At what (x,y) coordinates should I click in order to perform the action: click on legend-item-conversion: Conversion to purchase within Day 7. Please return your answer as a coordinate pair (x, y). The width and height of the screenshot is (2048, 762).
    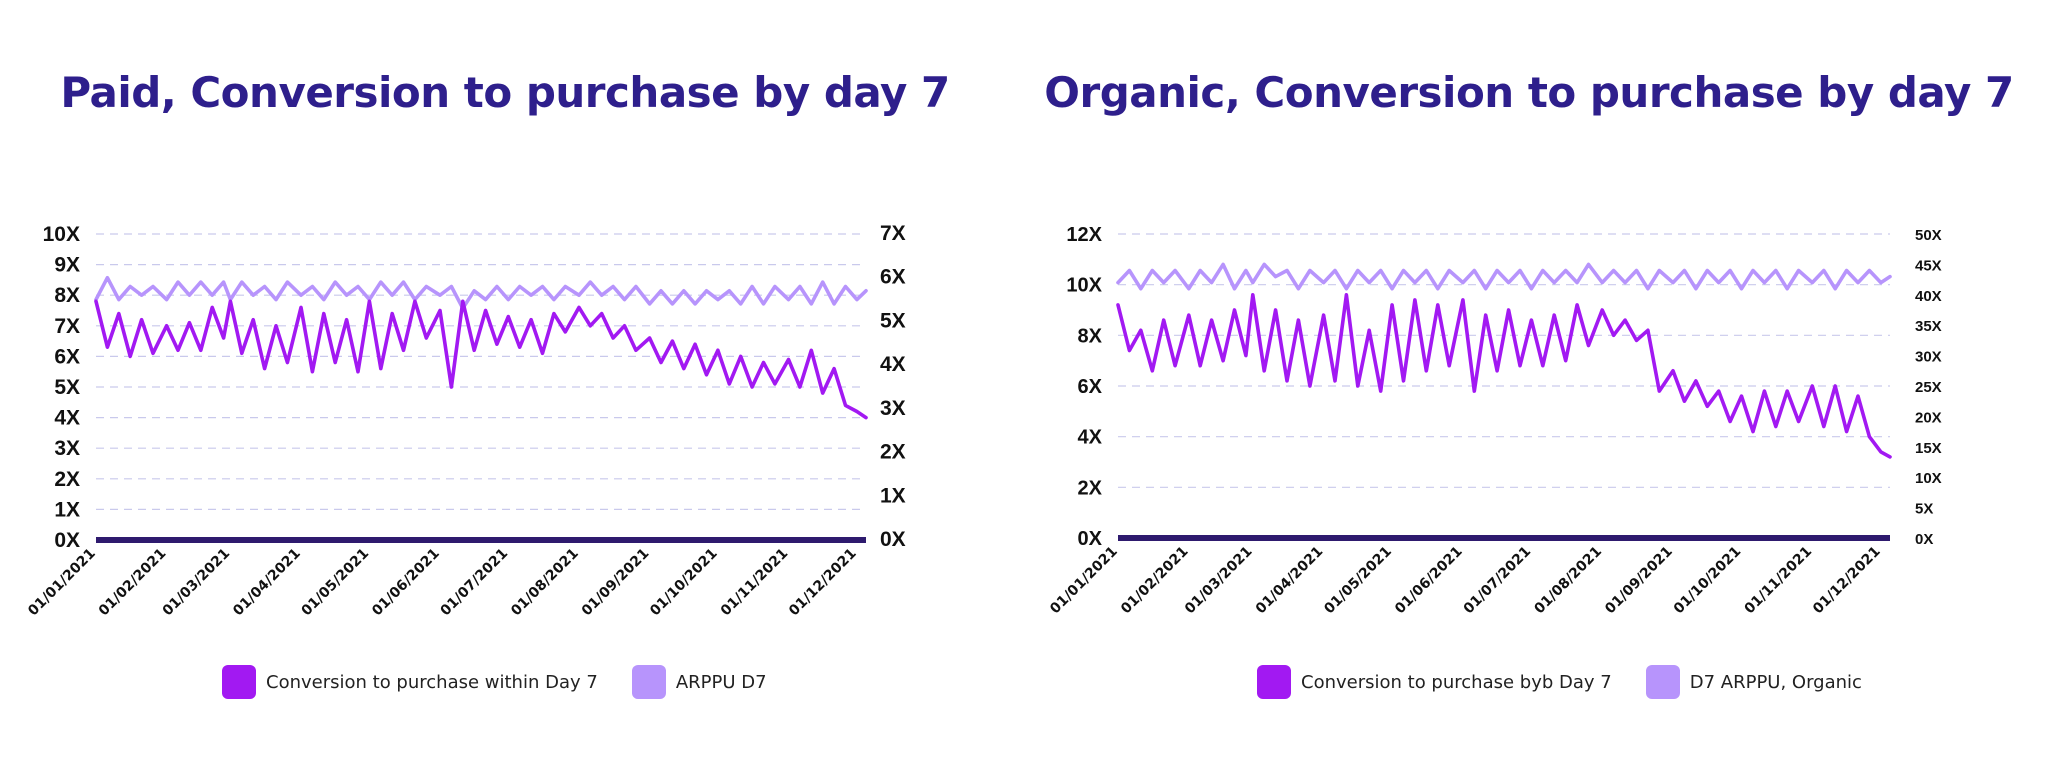
    Looking at the image, I should click on (410, 682).